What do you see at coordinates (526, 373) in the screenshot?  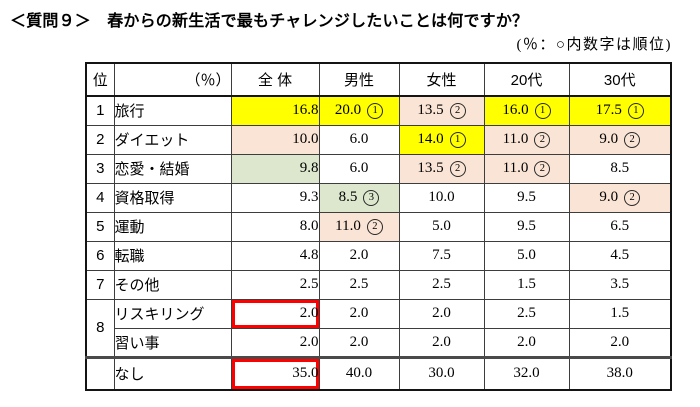 I see `value-cell-age20: 32.0` at bounding box center [526, 373].